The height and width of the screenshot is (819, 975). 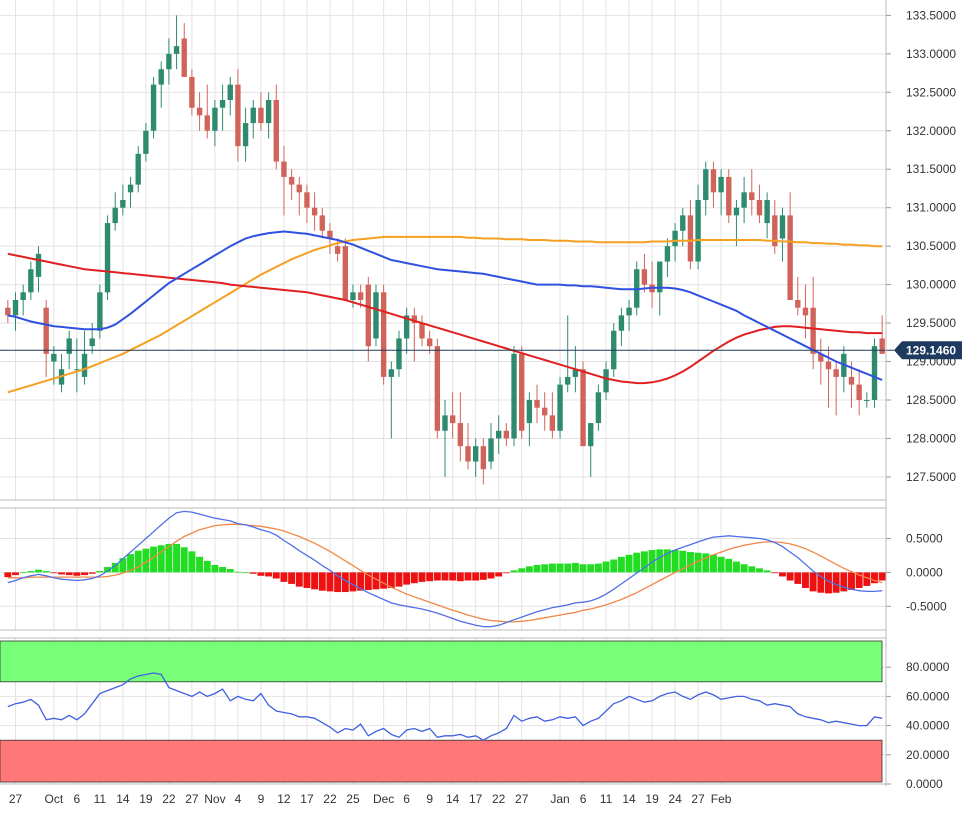 What do you see at coordinates (931, 350) in the screenshot?
I see `last-price-label: 129.1460` at bounding box center [931, 350].